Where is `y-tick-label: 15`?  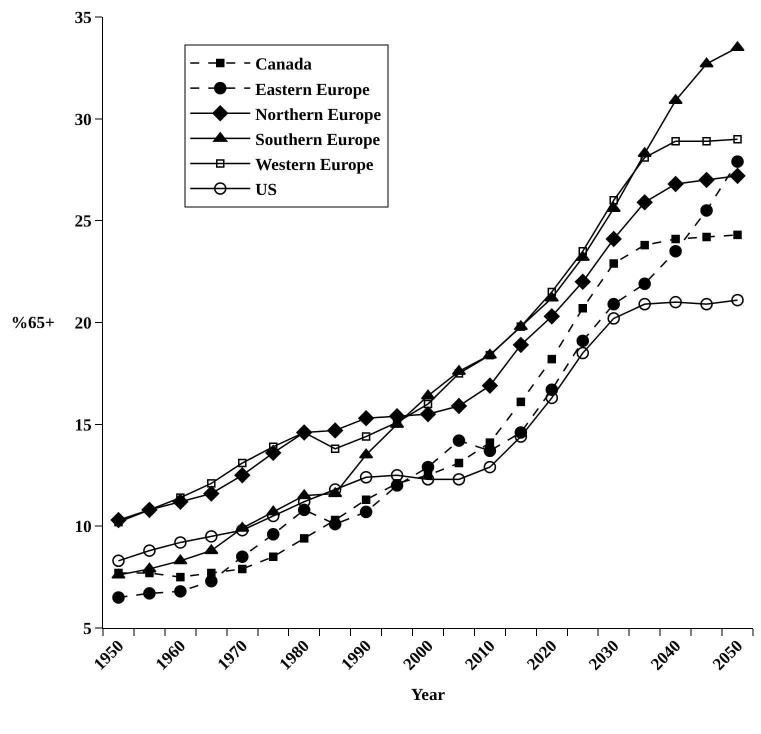
y-tick-label: 15 is located at coordinates (83, 424).